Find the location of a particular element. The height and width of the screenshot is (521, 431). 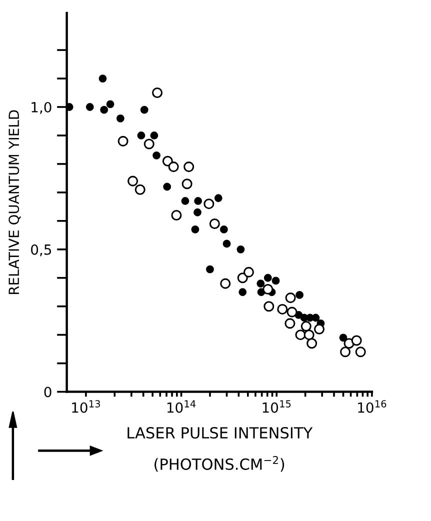

x-tick-label: 10$^{13}$ is located at coordinates (86, 406).